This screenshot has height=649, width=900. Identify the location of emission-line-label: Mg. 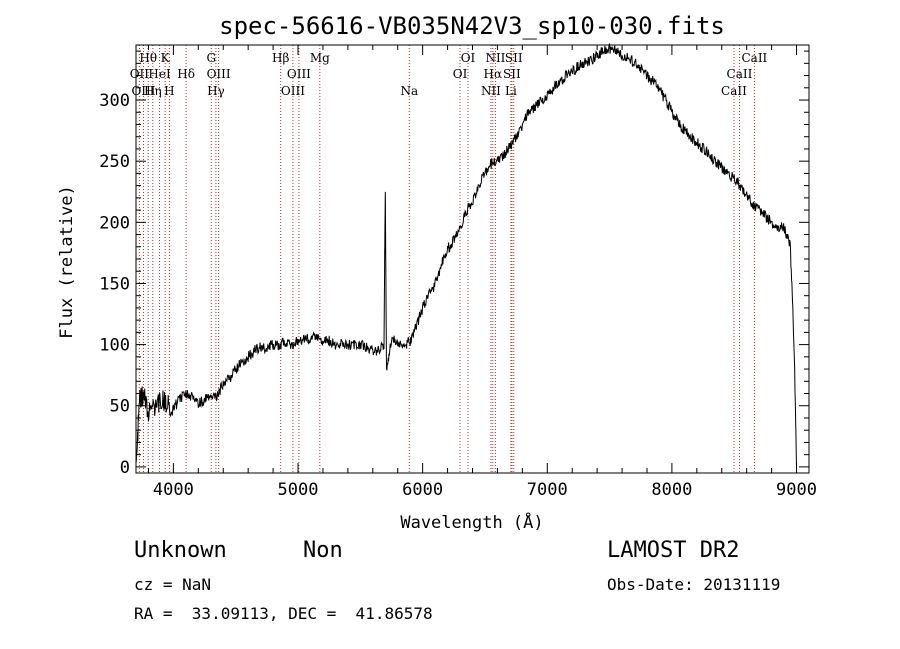
(320, 58).